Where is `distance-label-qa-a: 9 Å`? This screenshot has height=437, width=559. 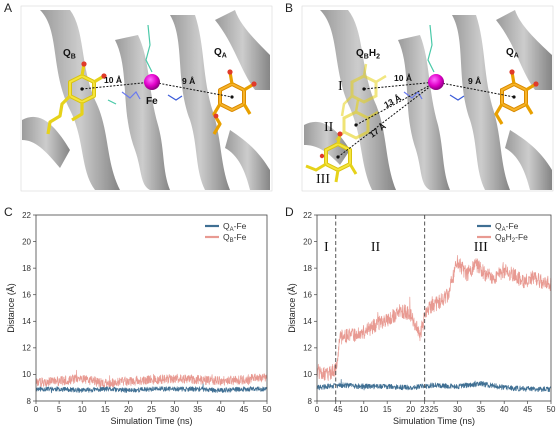 distance-label-qa-a: 9 Å is located at coordinates (188, 81).